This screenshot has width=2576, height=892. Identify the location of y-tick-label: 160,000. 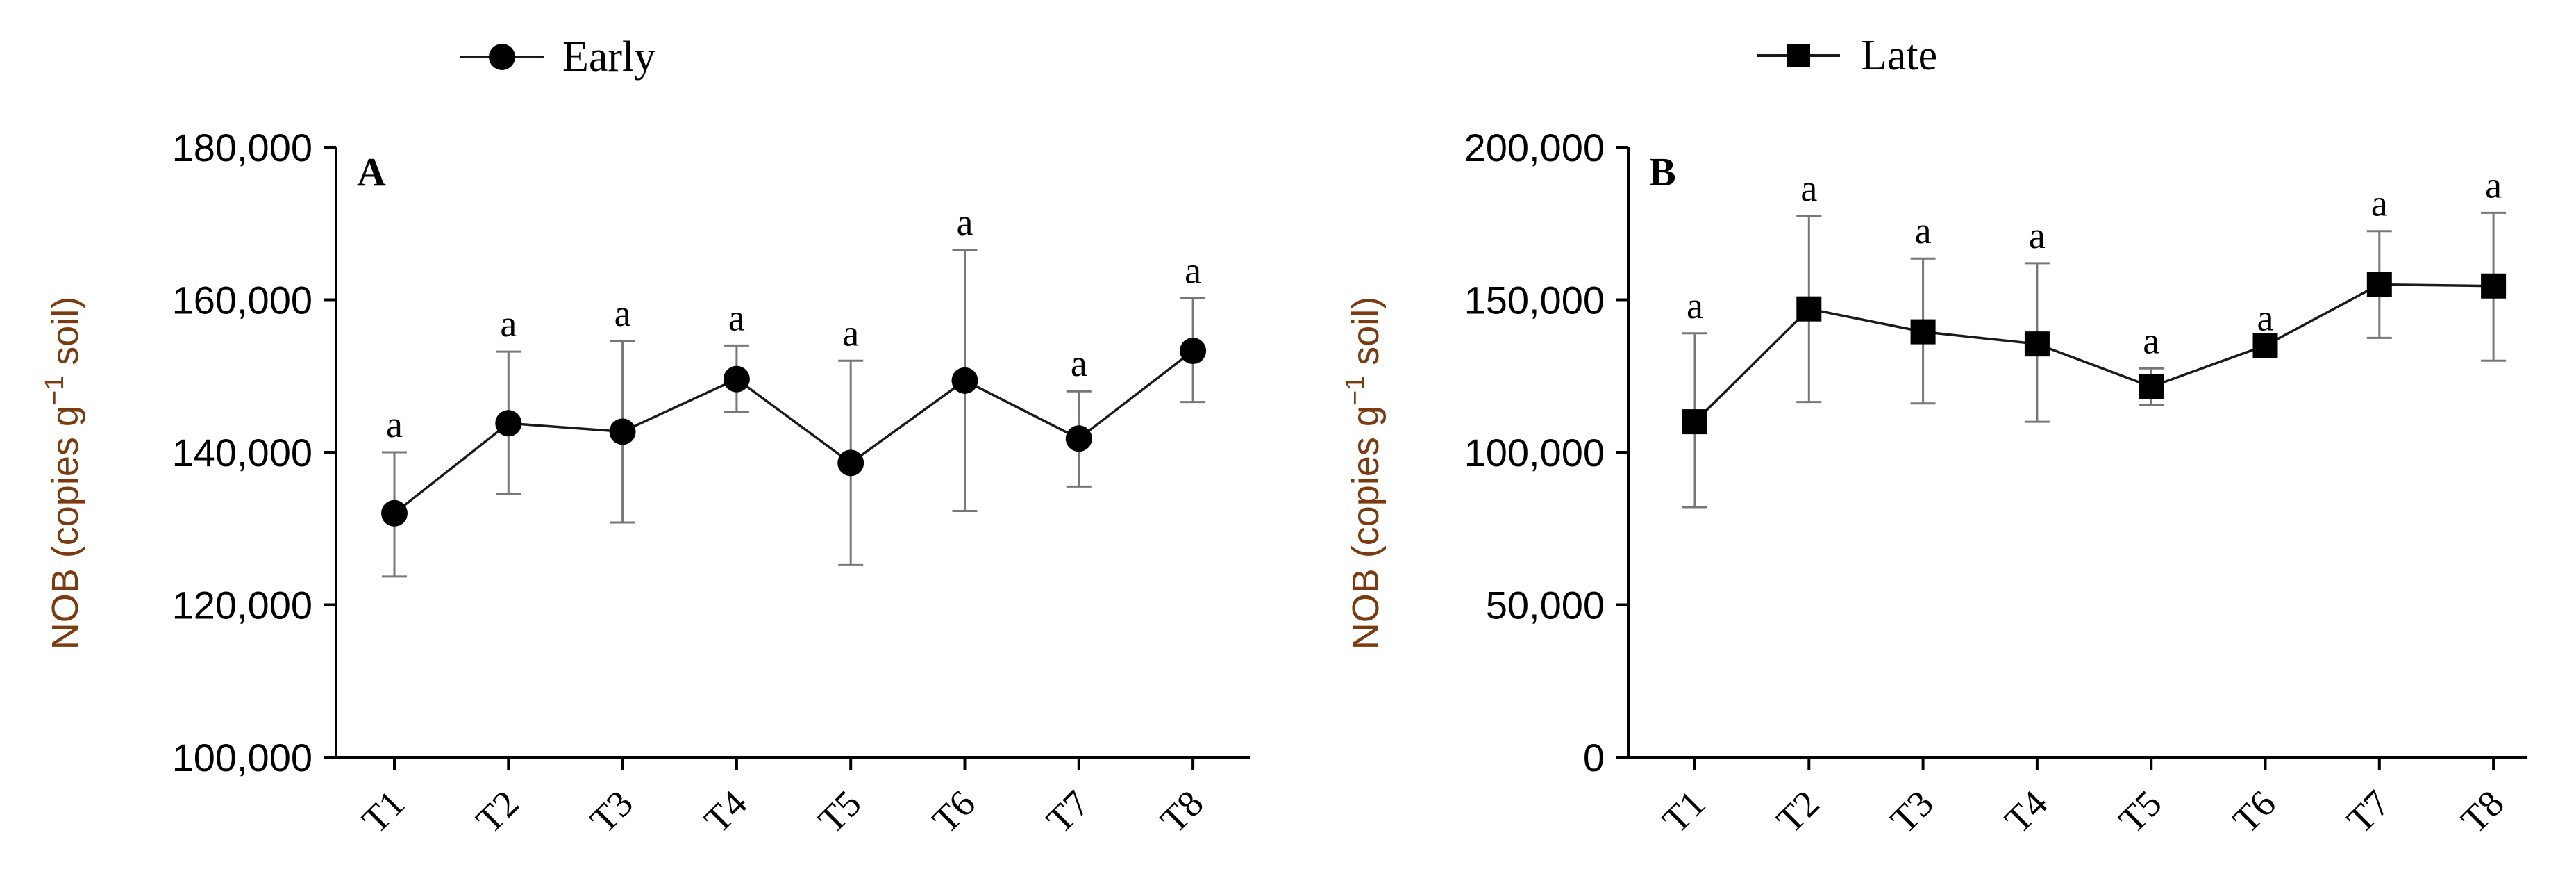
(242, 300).